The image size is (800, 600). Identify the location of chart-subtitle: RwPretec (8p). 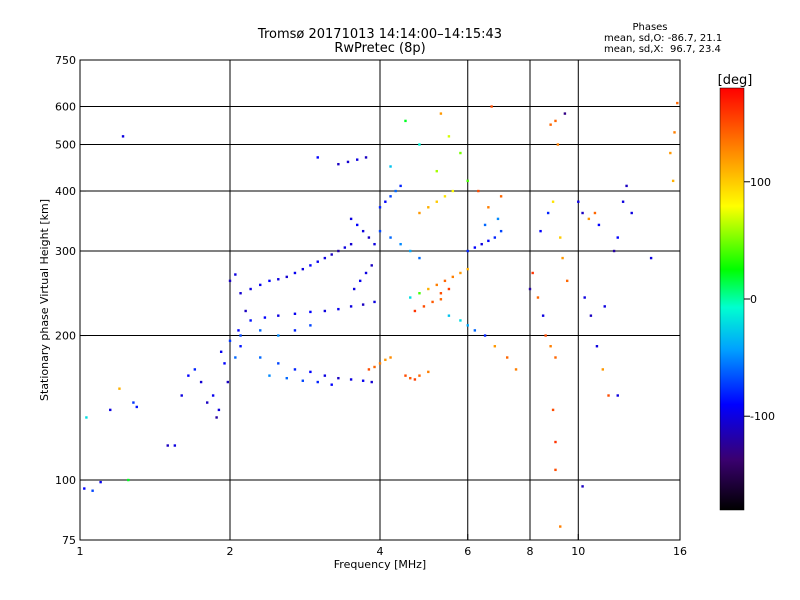
(380, 48).